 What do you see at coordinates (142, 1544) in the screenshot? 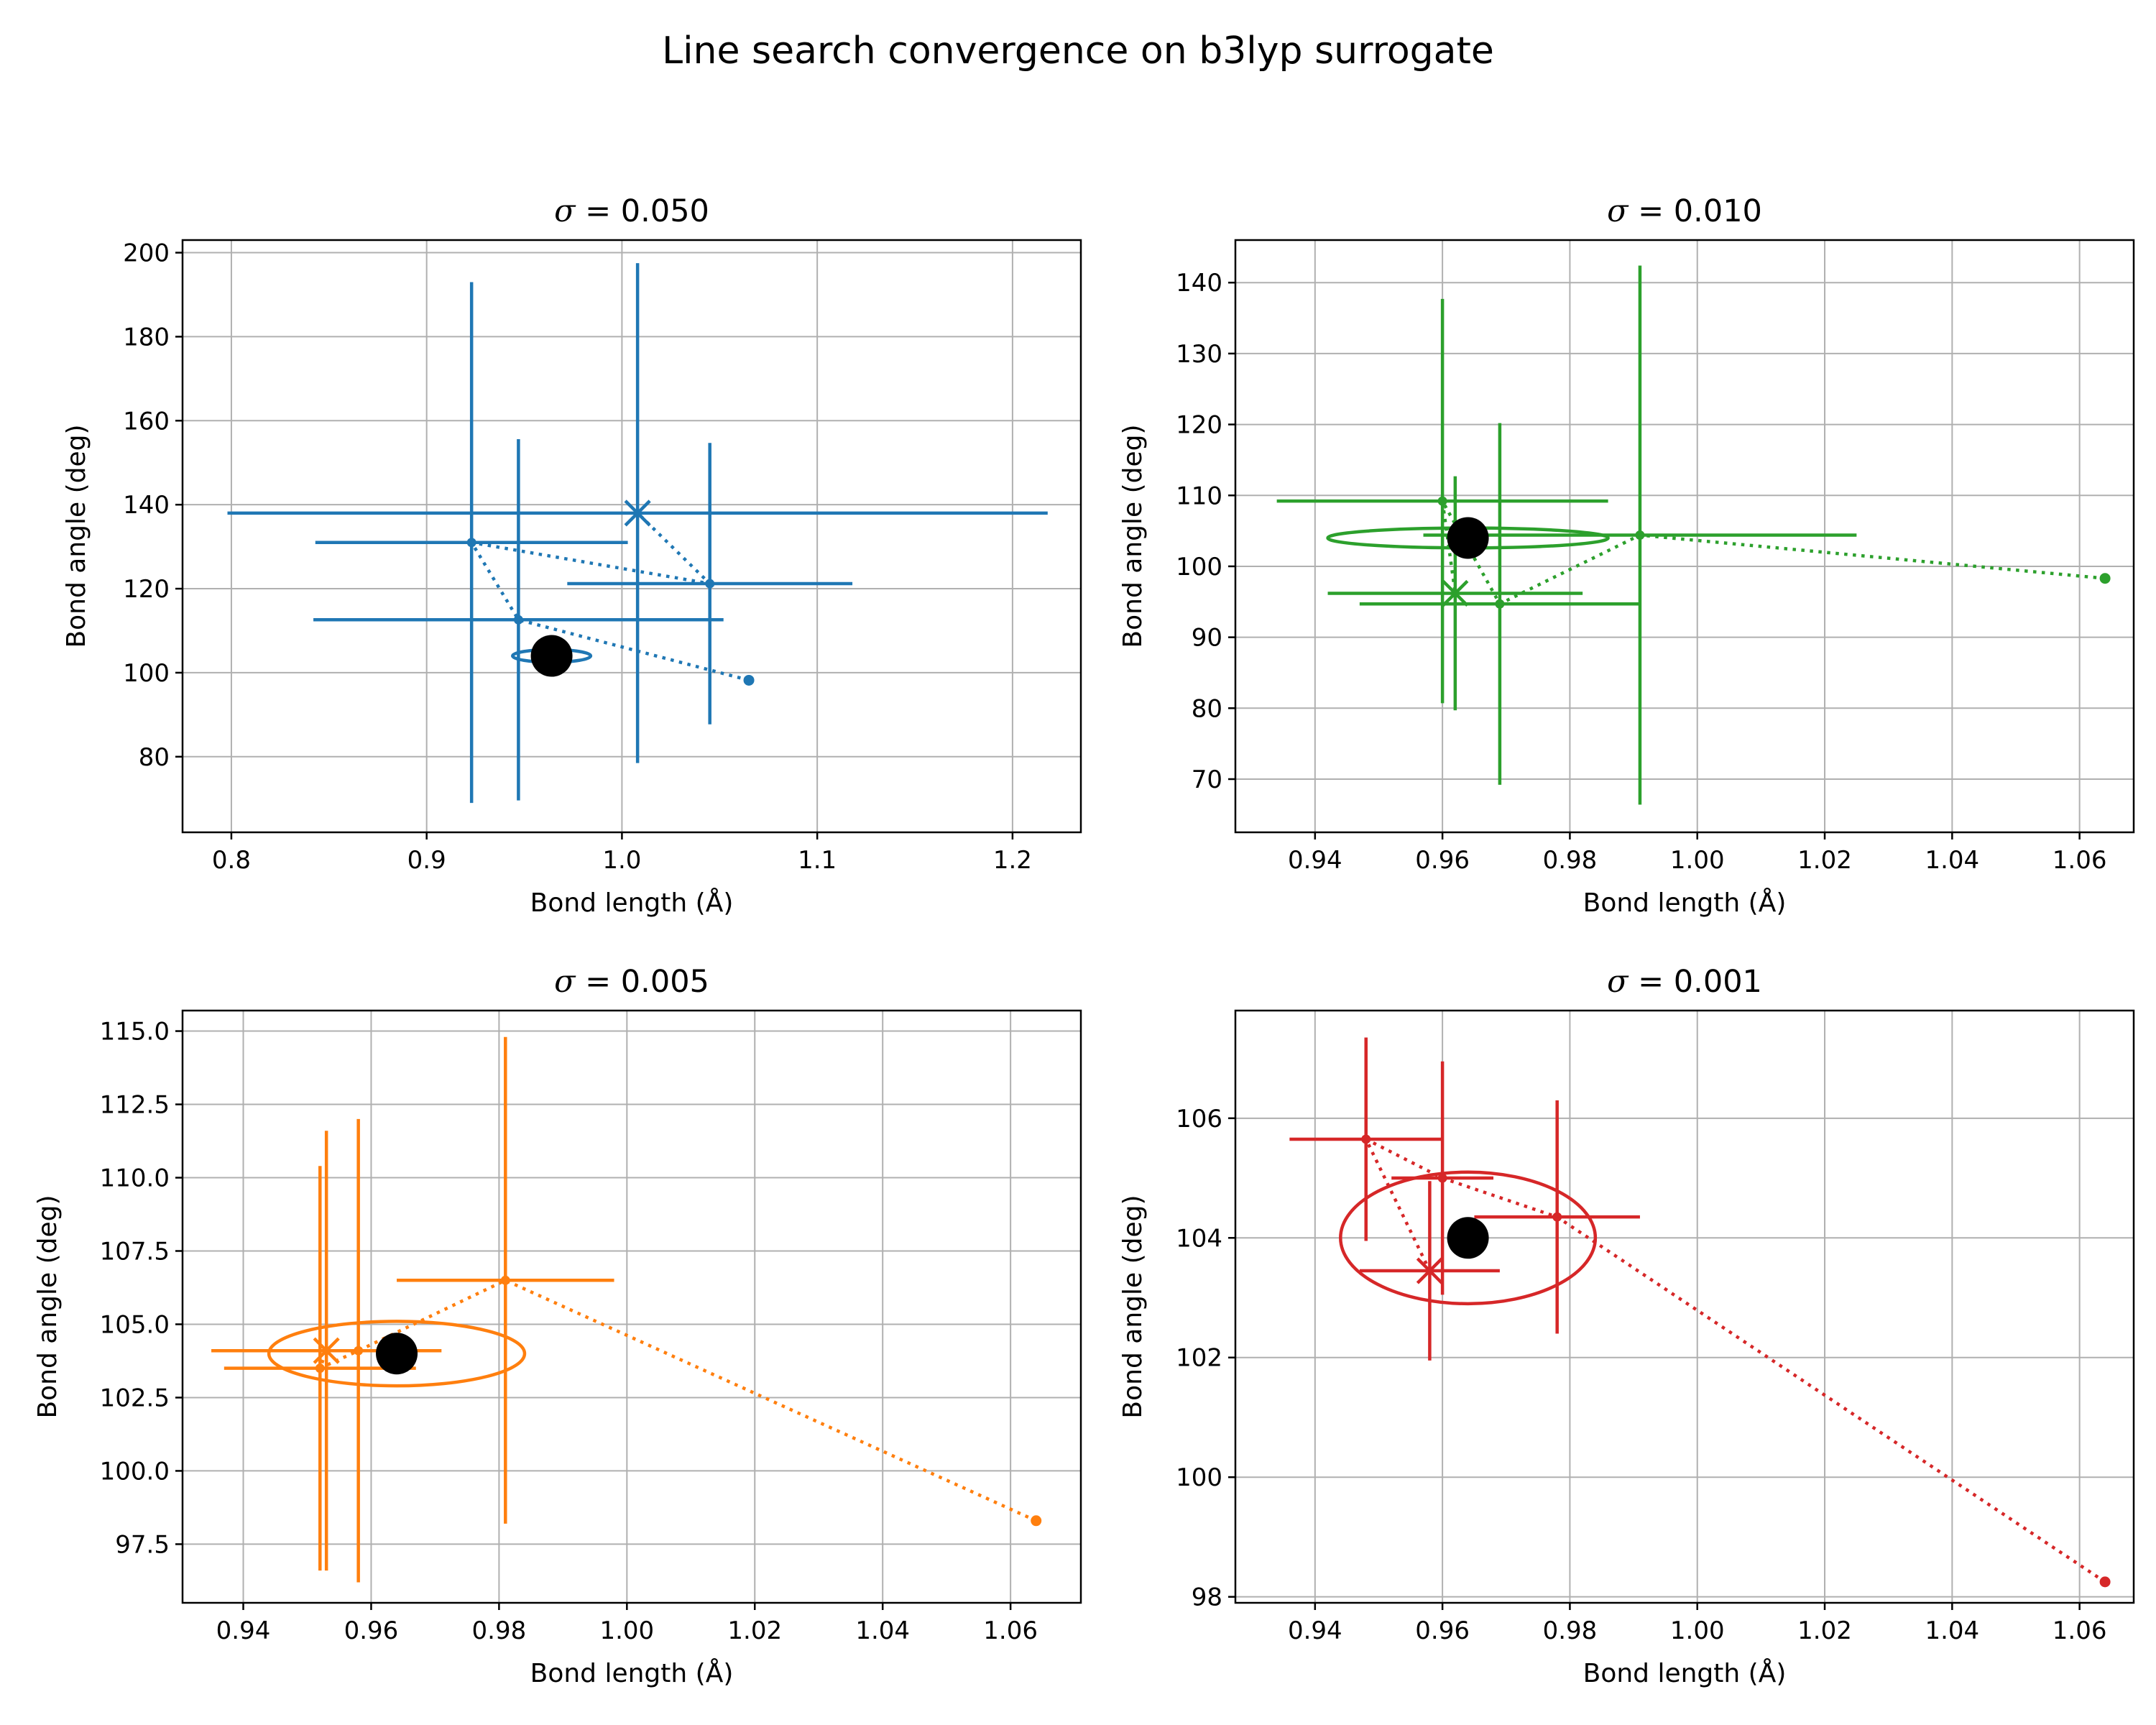
I see `y-tick-label: 97.5` at bounding box center [142, 1544].